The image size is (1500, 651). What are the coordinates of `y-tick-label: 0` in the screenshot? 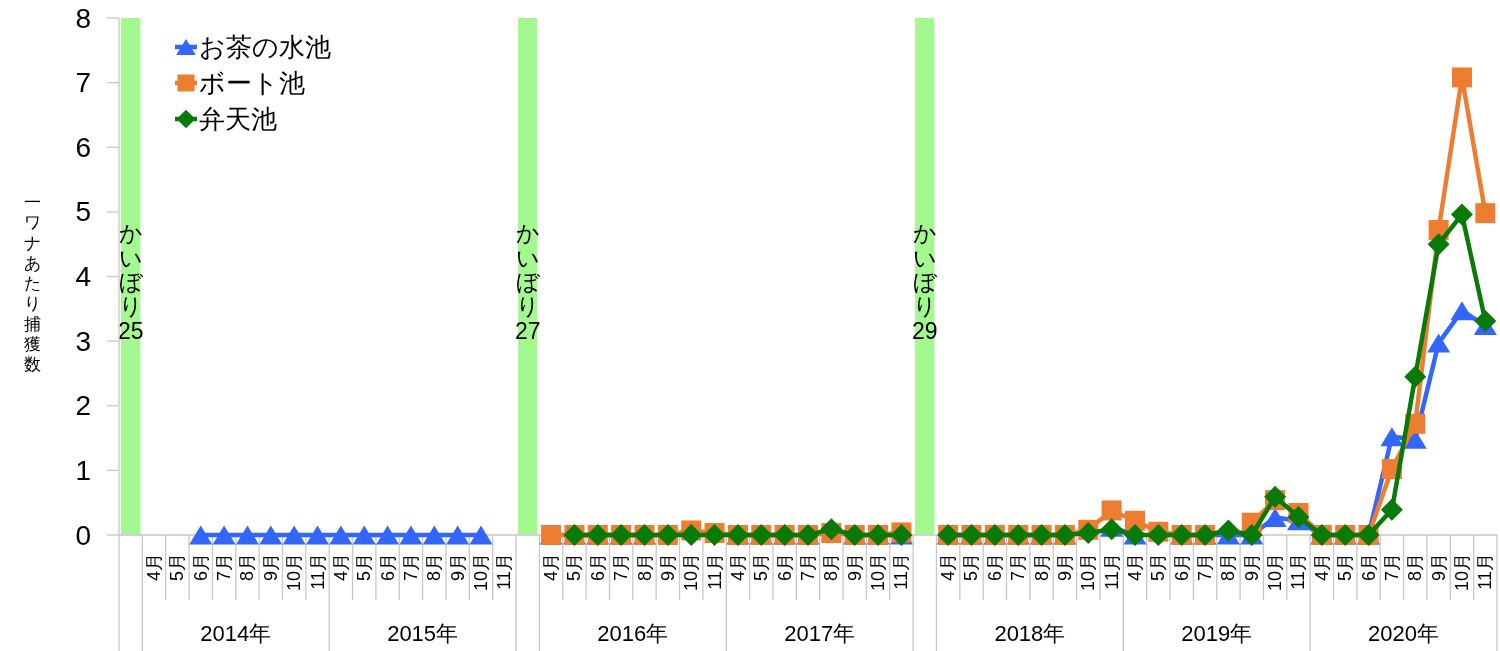 It's located at (83, 535).